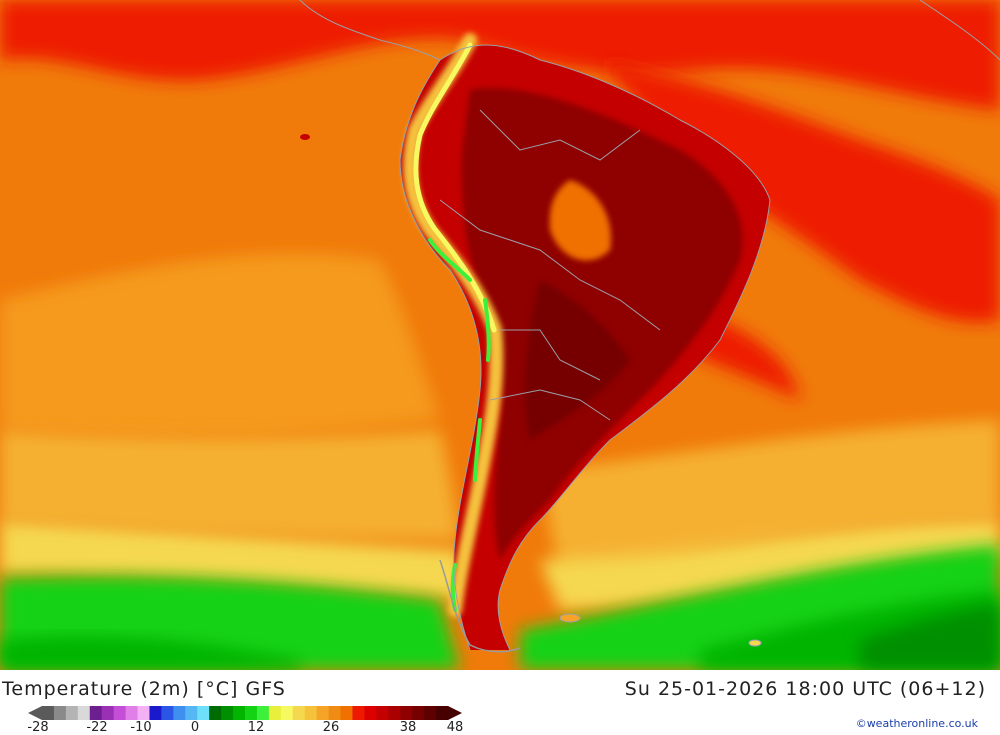  I want to click on forecast-datetime: Su 25-01-2026 18:00 UTC (06+12), so click(805, 689).